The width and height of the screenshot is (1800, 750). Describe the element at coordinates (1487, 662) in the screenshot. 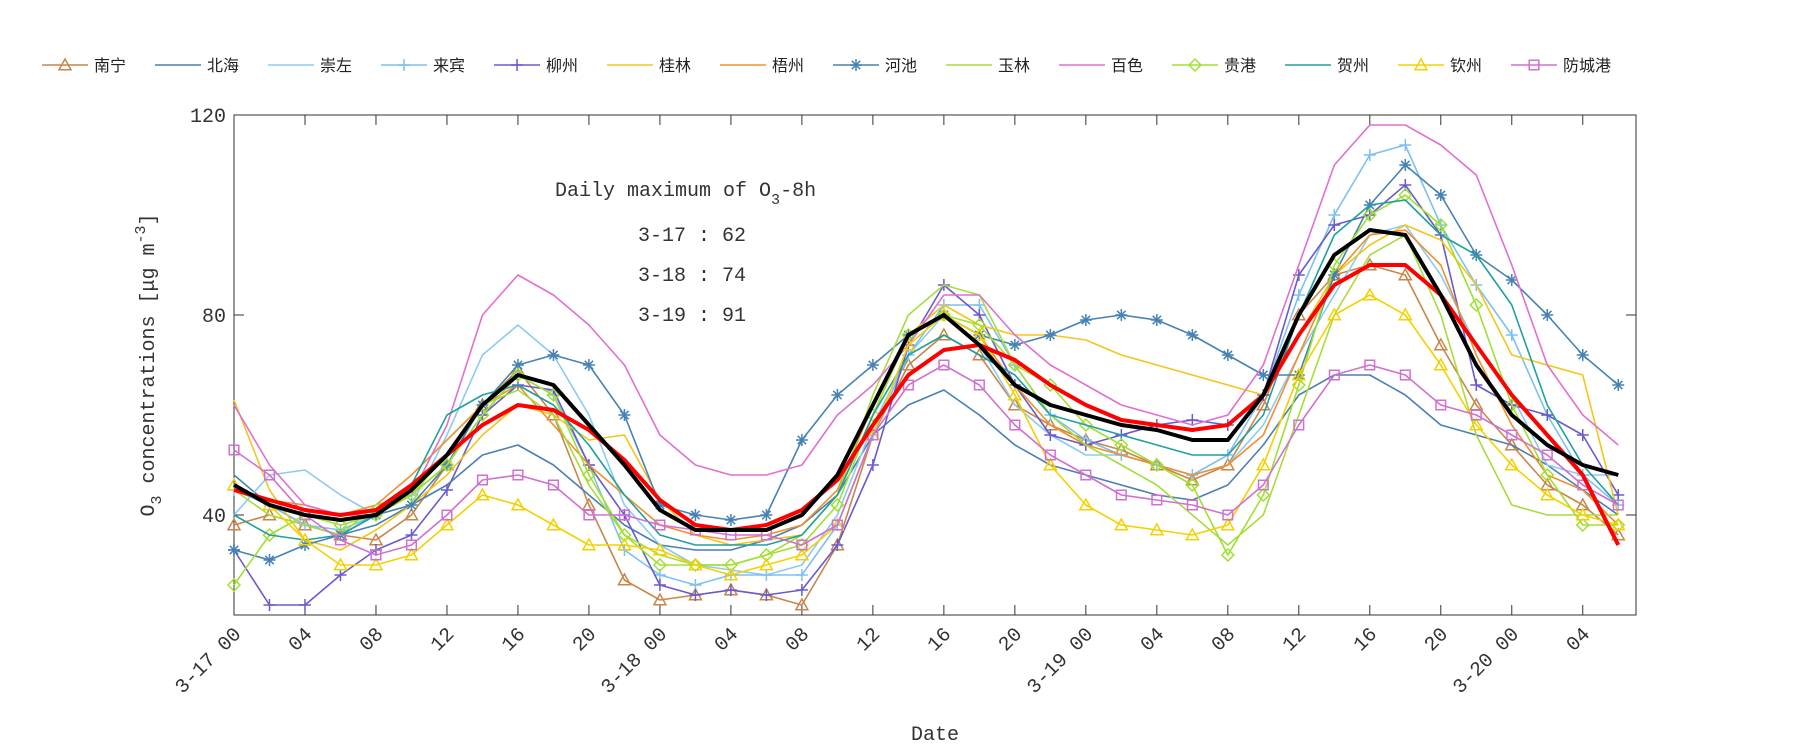

I see `x-tick-label: 3-20 00` at that location.